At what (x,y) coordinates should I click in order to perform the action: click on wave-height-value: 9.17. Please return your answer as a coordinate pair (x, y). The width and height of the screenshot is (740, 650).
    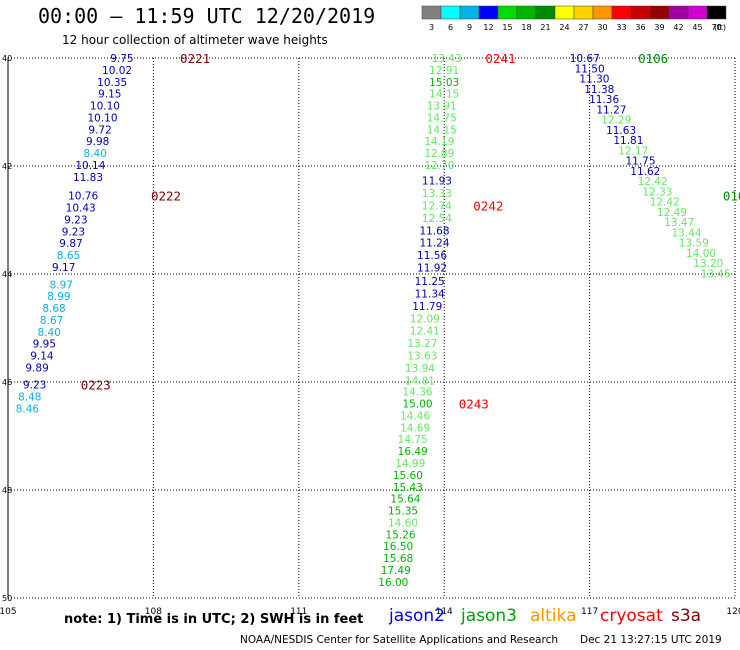
    Looking at the image, I should click on (63, 268).